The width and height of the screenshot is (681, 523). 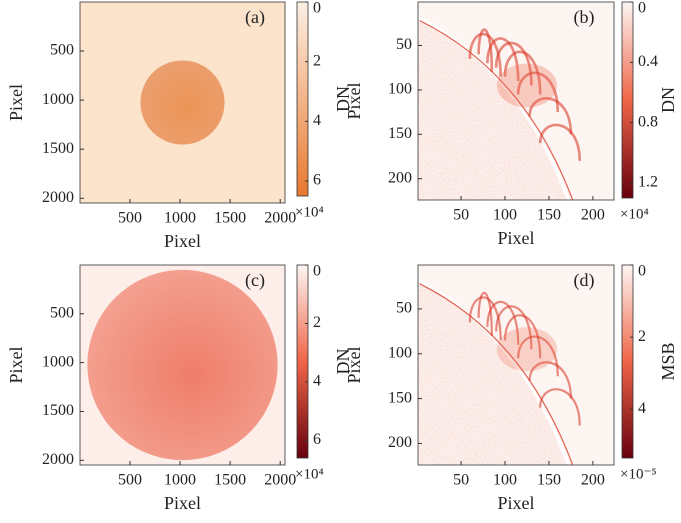 What do you see at coordinates (230, 480) in the screenshot?
I see `x-tick-label: 1500` at bounding box center [230, 480].